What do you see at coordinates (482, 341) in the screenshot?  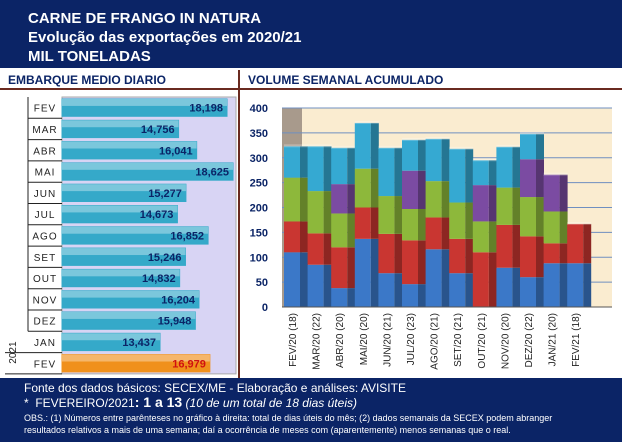 I see `x-tick-label: OUT/20 (21)` at bounding box center [482, 341].